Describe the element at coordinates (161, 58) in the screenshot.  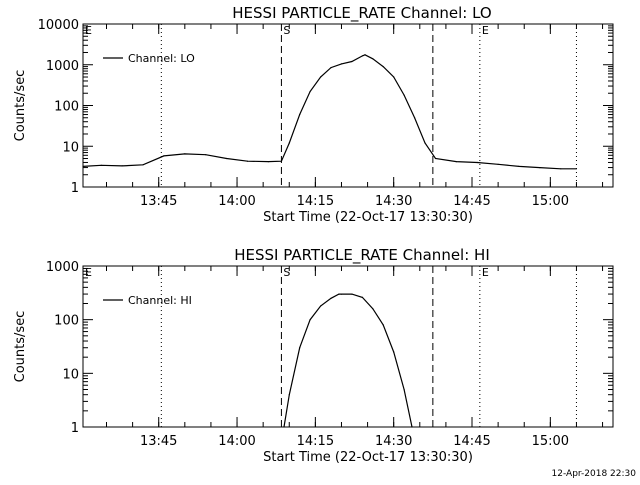
I see `legend-label: Channel: LO` at that location.